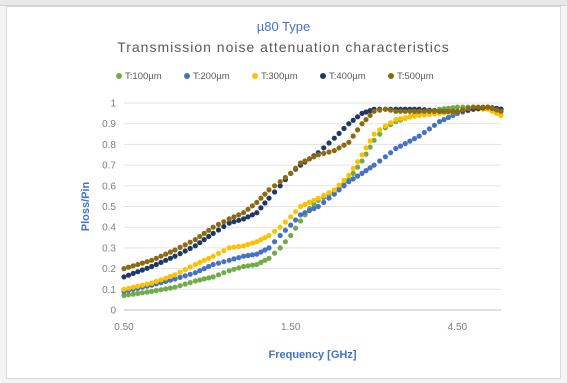  Describe the element at coordinates (109, 186) in the screenshot. I see `y-tick-label: 0.6` at that location.